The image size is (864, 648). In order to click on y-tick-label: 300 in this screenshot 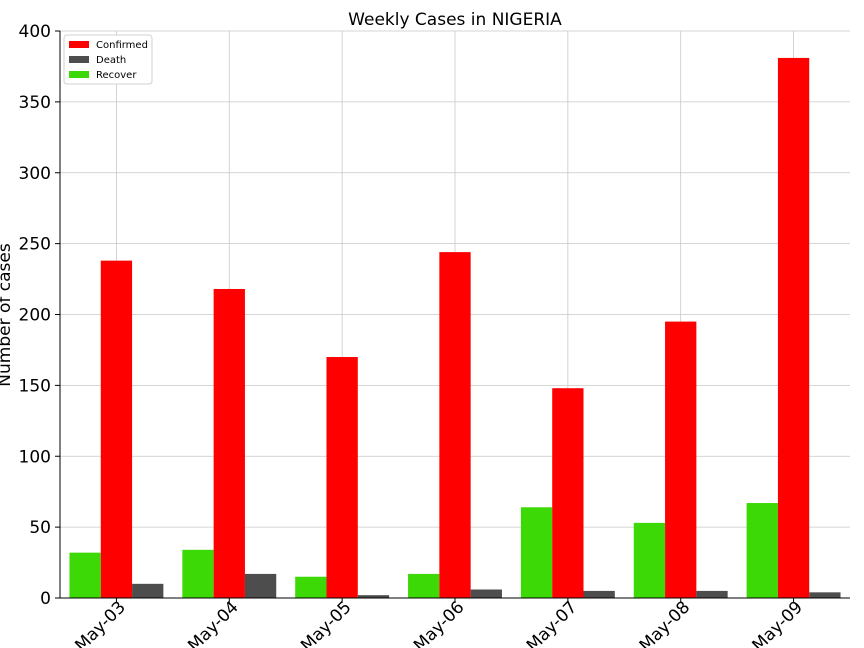, I will do `click(35, 174)`.